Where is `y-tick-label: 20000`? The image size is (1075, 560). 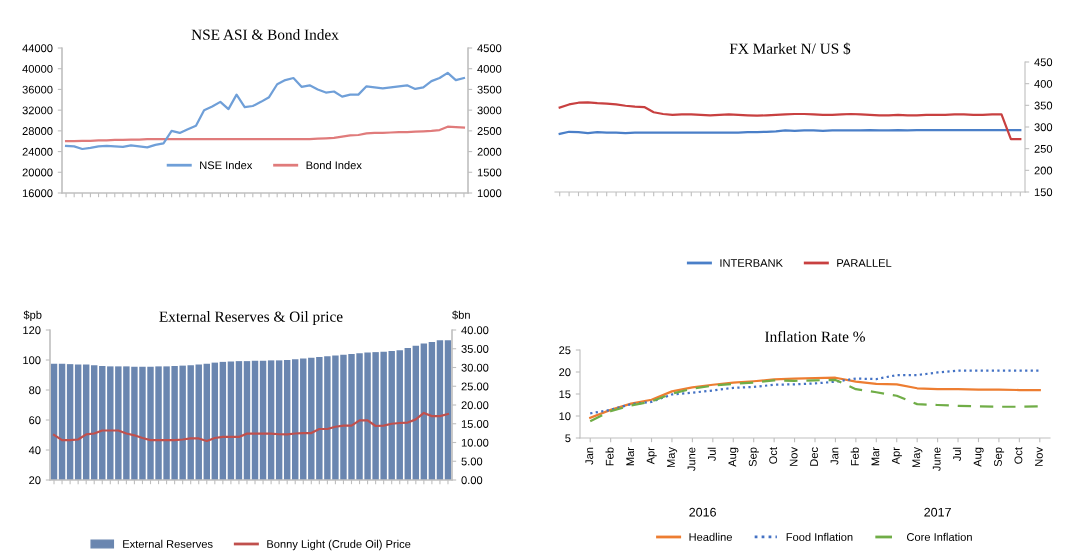 y-tick-label: 20000 is located at coordinates (37, 172).